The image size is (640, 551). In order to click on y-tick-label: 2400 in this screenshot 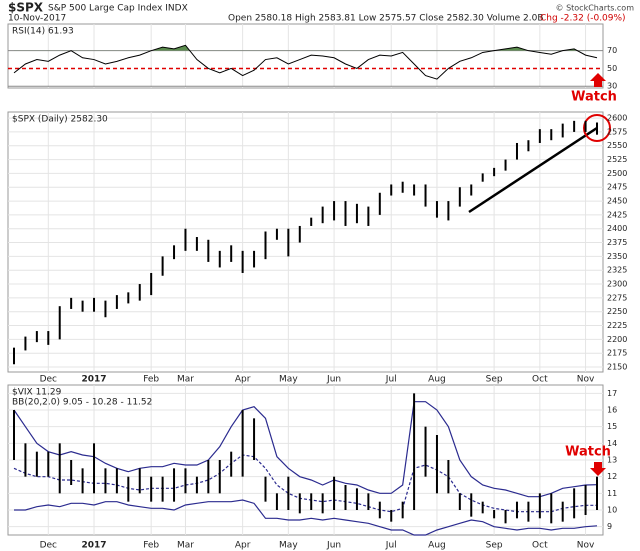, I will do `click(617, 228)`.